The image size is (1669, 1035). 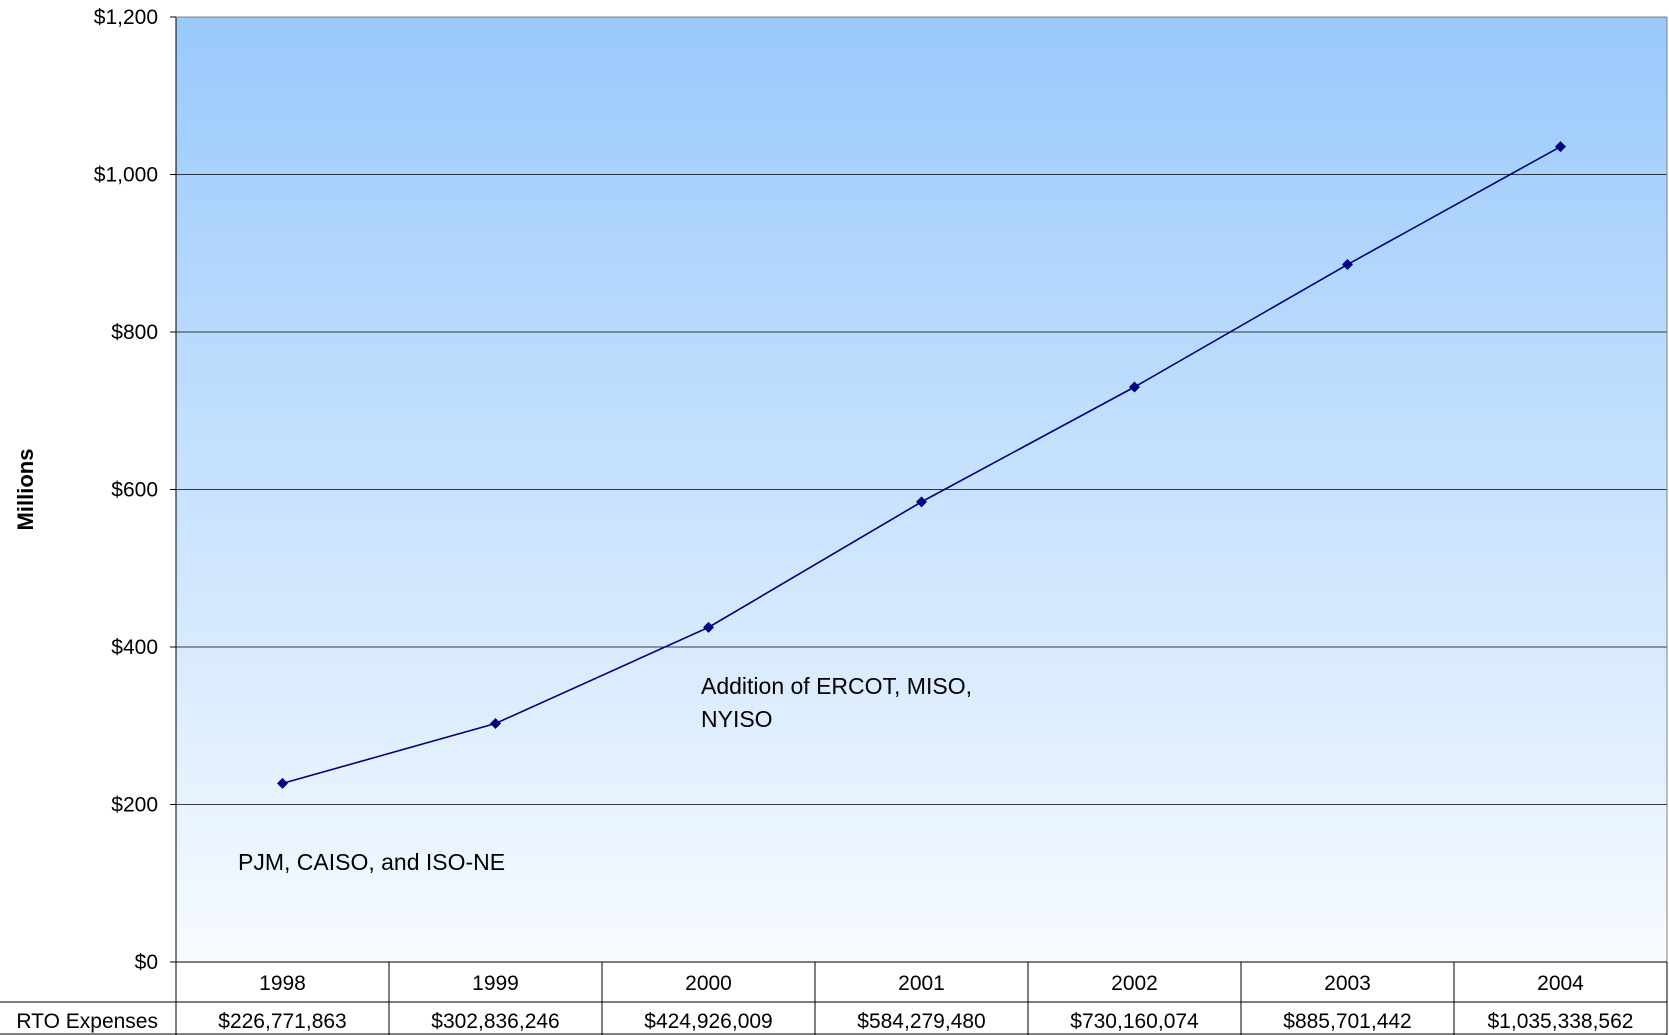 I want to click on x-tick-label: 2003, so click(x=1347, y=983).